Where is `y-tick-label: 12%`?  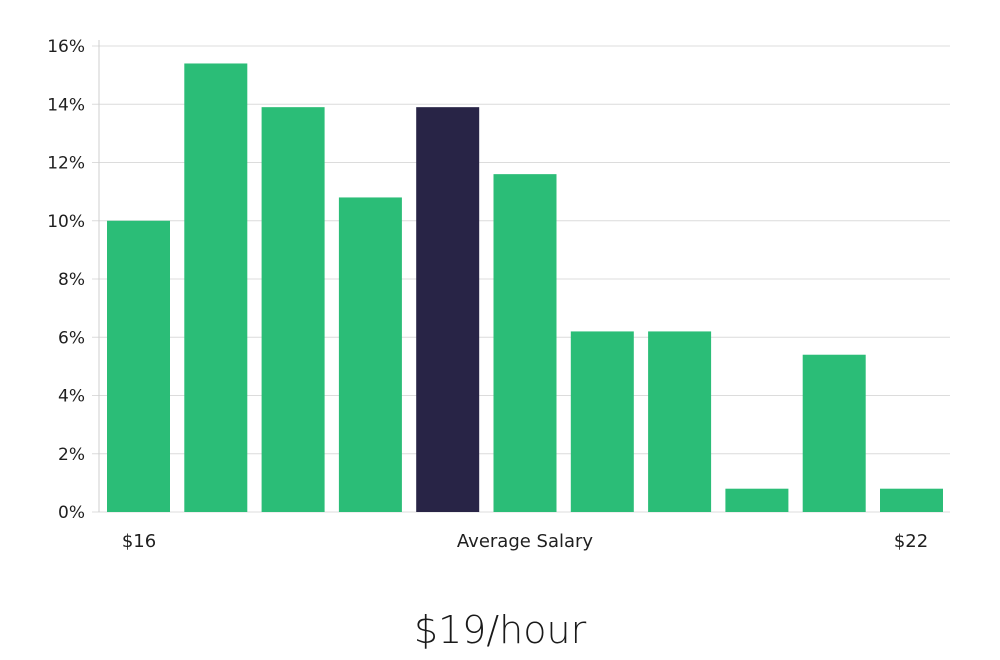 y-tick-label: 12% is located at coordinates (66, 164).